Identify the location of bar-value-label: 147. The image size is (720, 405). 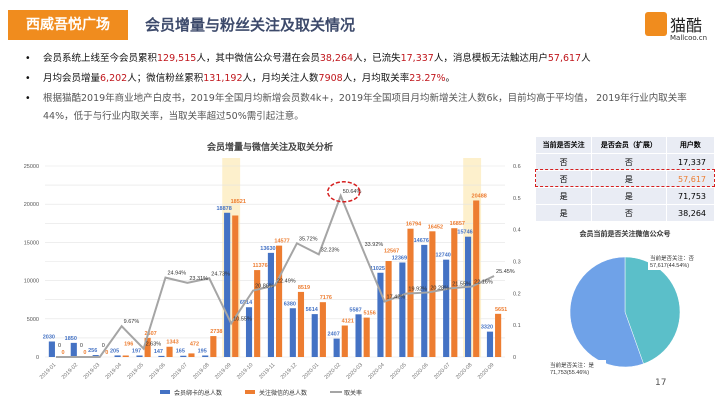
(158, 352).